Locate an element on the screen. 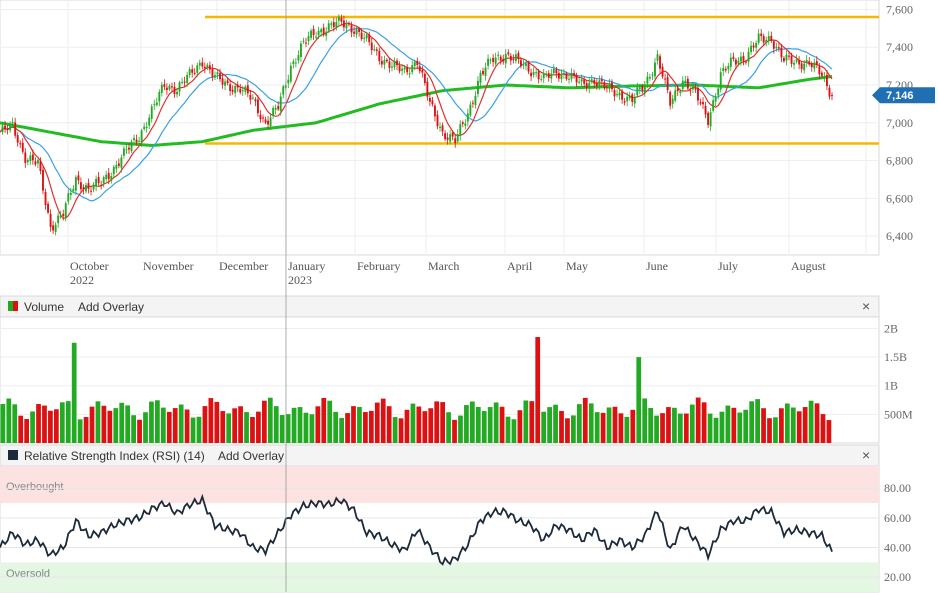 The height and width of the screenshot is (593, 939). volume-panel-title: Volume is located at coordinates (44, 307).